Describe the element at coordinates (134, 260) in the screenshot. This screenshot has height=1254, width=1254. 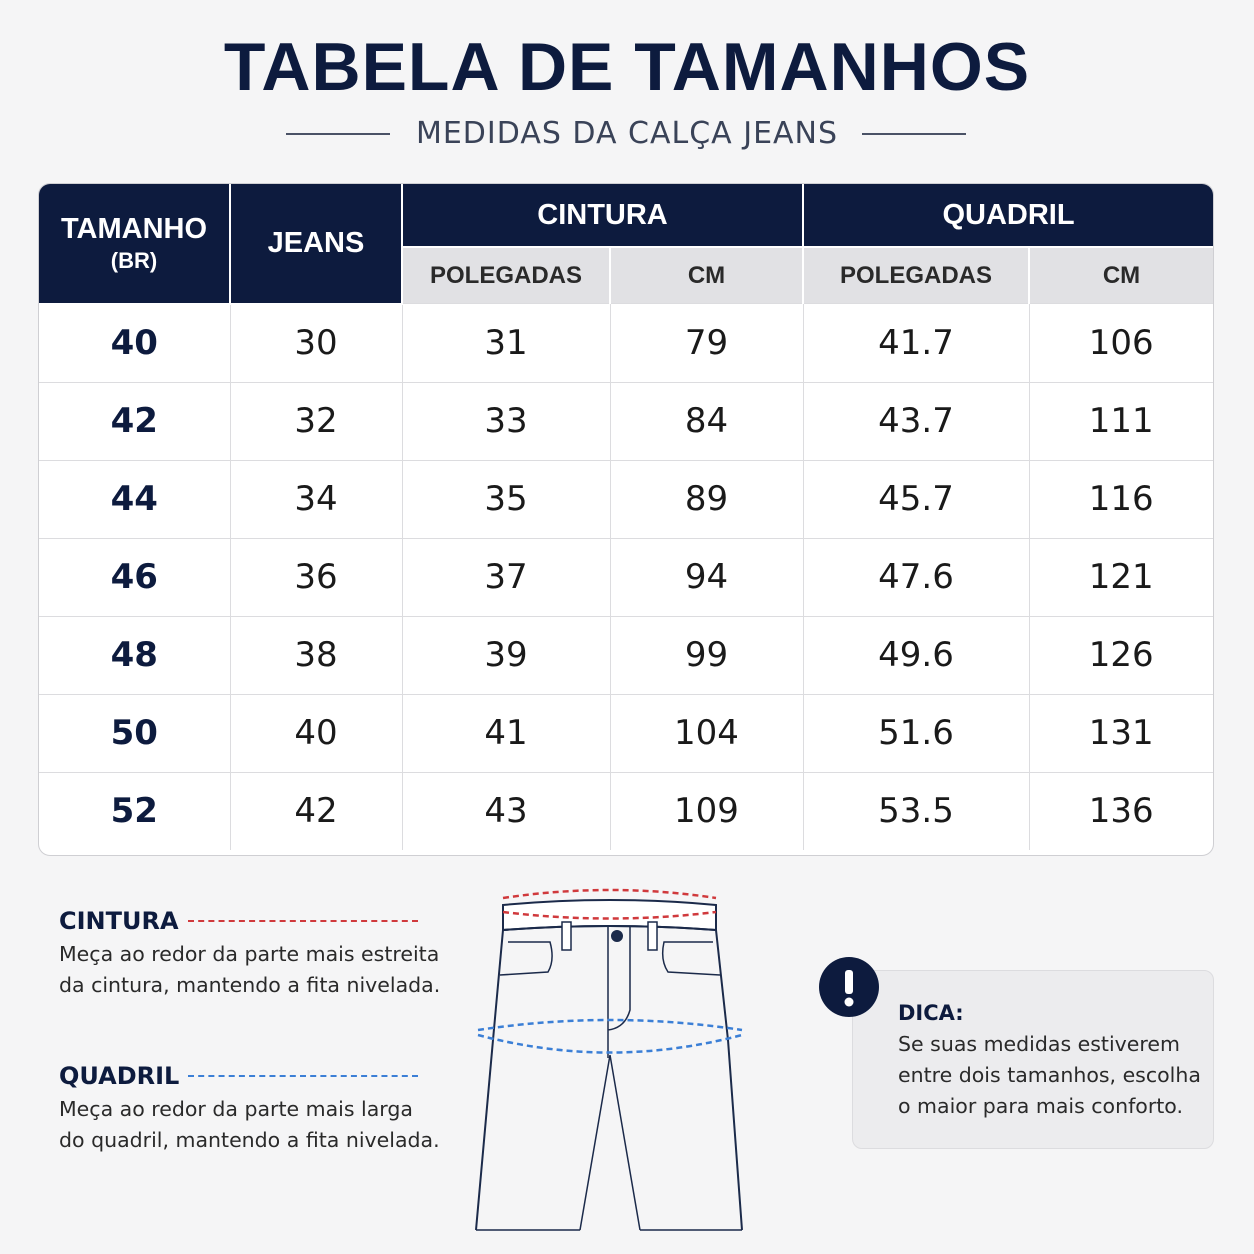
I see `header-note: (BR)` at that location.